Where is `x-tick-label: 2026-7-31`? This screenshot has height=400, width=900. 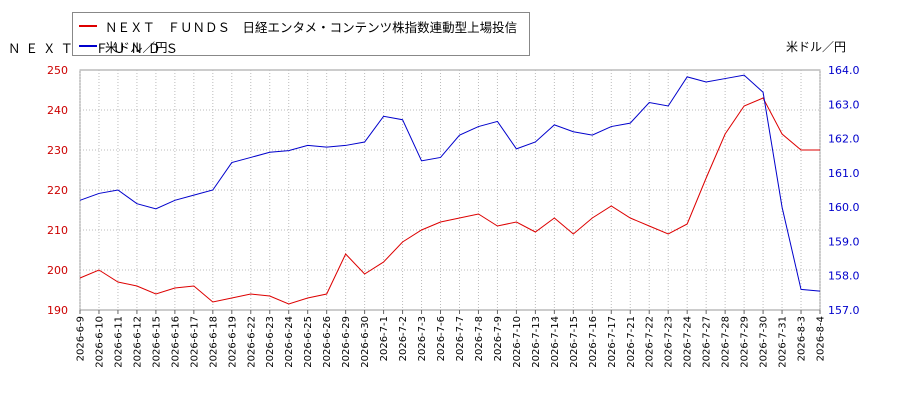 x-tick-label: 2026-7-31 is located at coordinates (783, 342).